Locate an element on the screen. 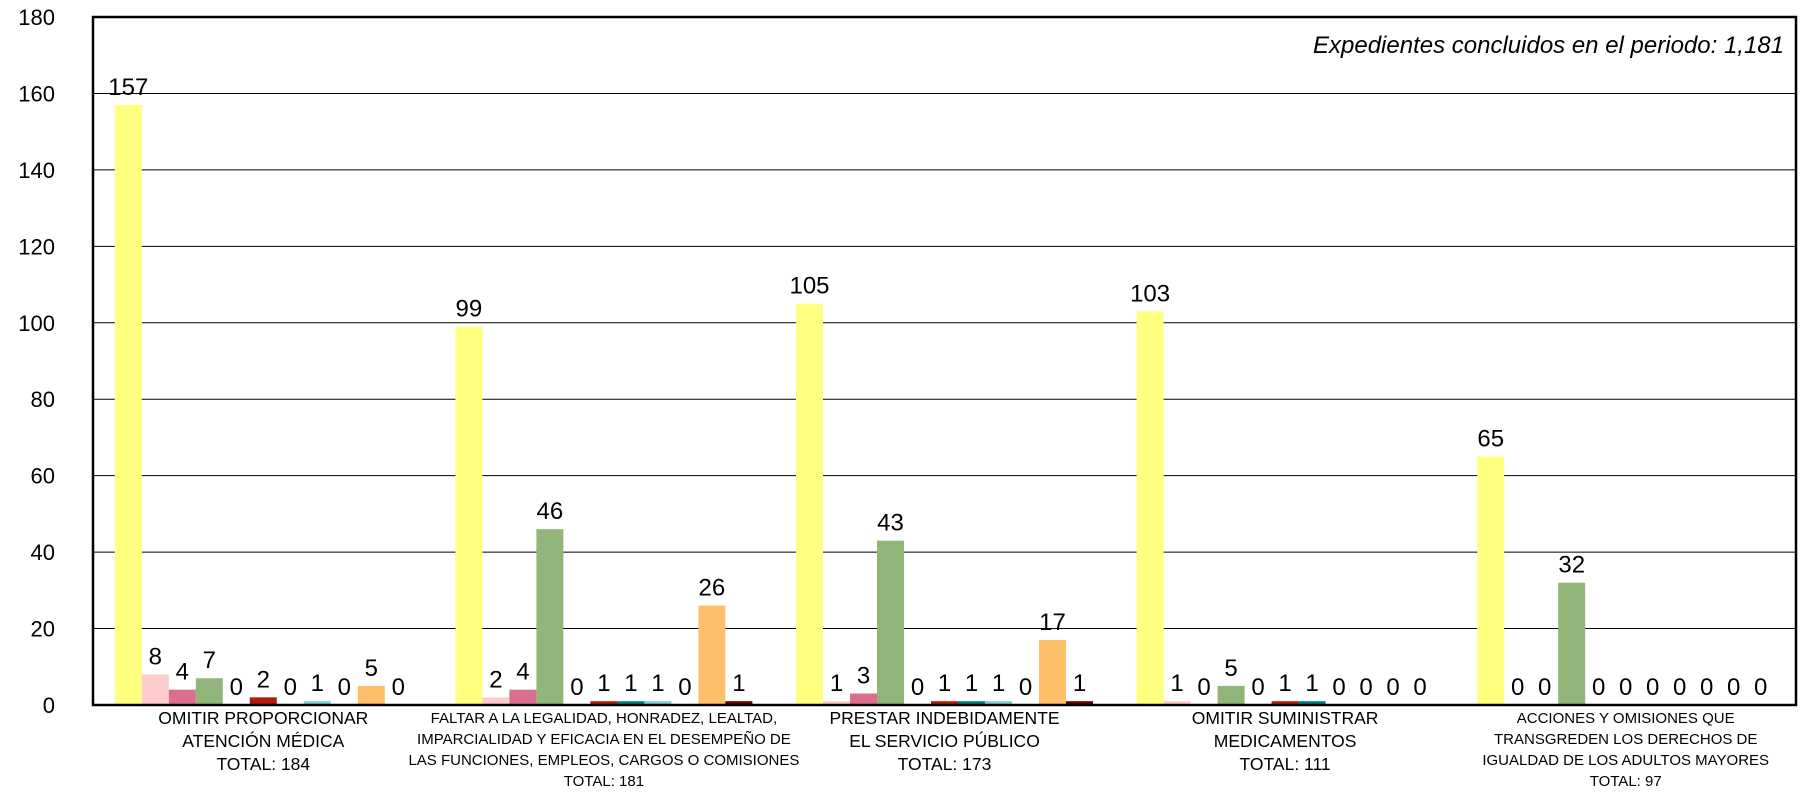 The width and height of the screenshot is (1804, 793). category-label-line: IGUALDAD DE LOS ADULTOS MAYORES is located at coordinates (1625, 760).